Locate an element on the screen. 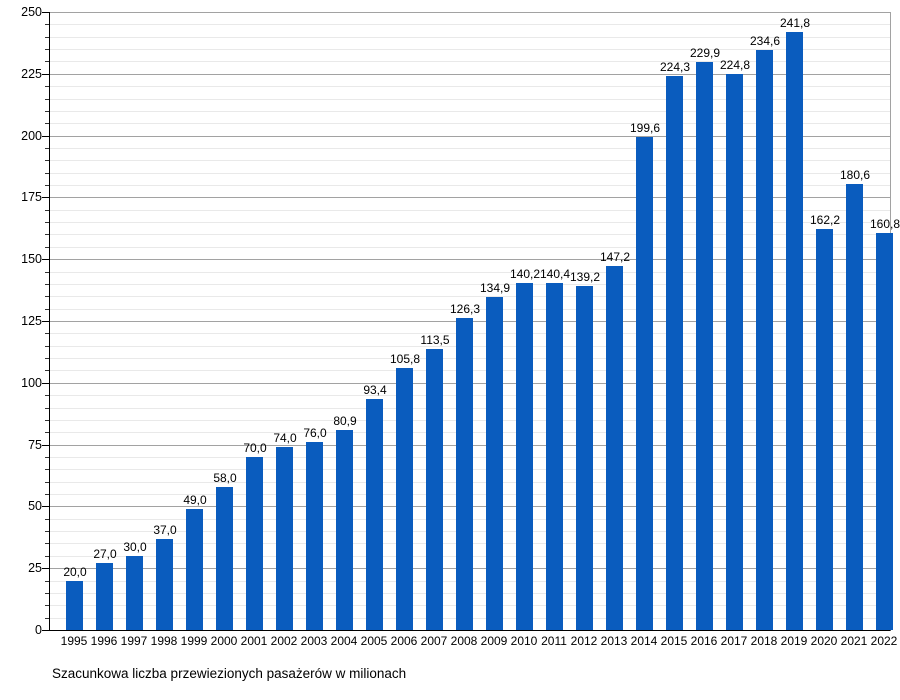 The height and width of the screenshot is (700, 900). bar-value-label: 37,0 is located at coordinates (165, 530).